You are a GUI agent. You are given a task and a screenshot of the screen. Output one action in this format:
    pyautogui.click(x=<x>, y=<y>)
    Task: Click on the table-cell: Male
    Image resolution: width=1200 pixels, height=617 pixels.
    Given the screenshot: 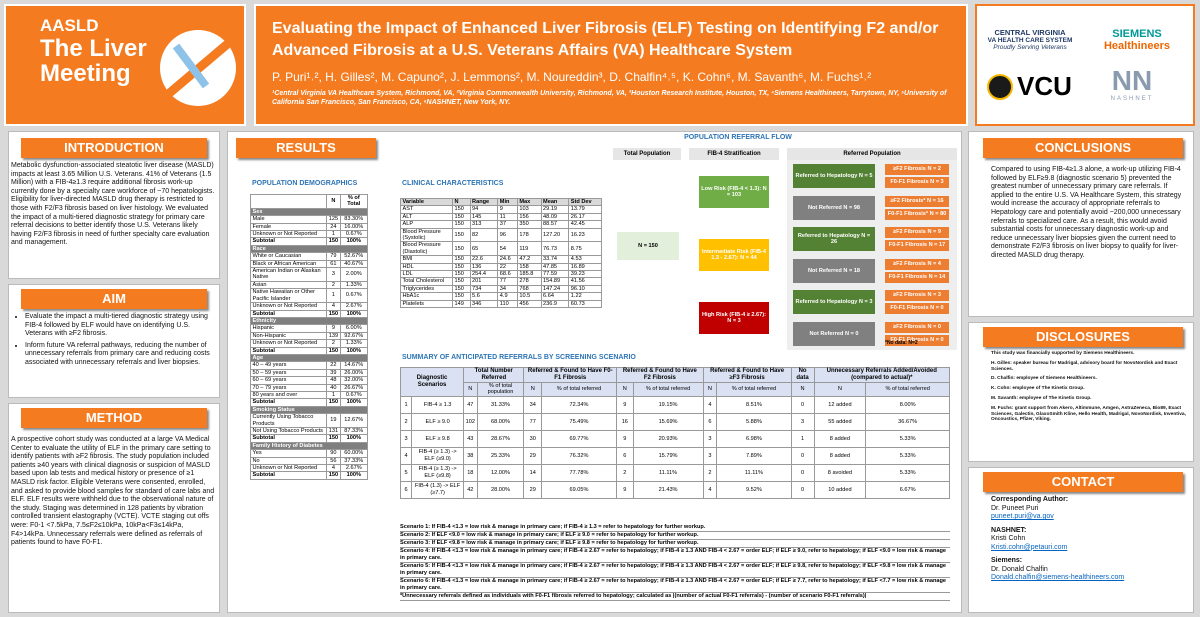 What is the action you would take?
    pyautogui.click(x=288, y=219)
    